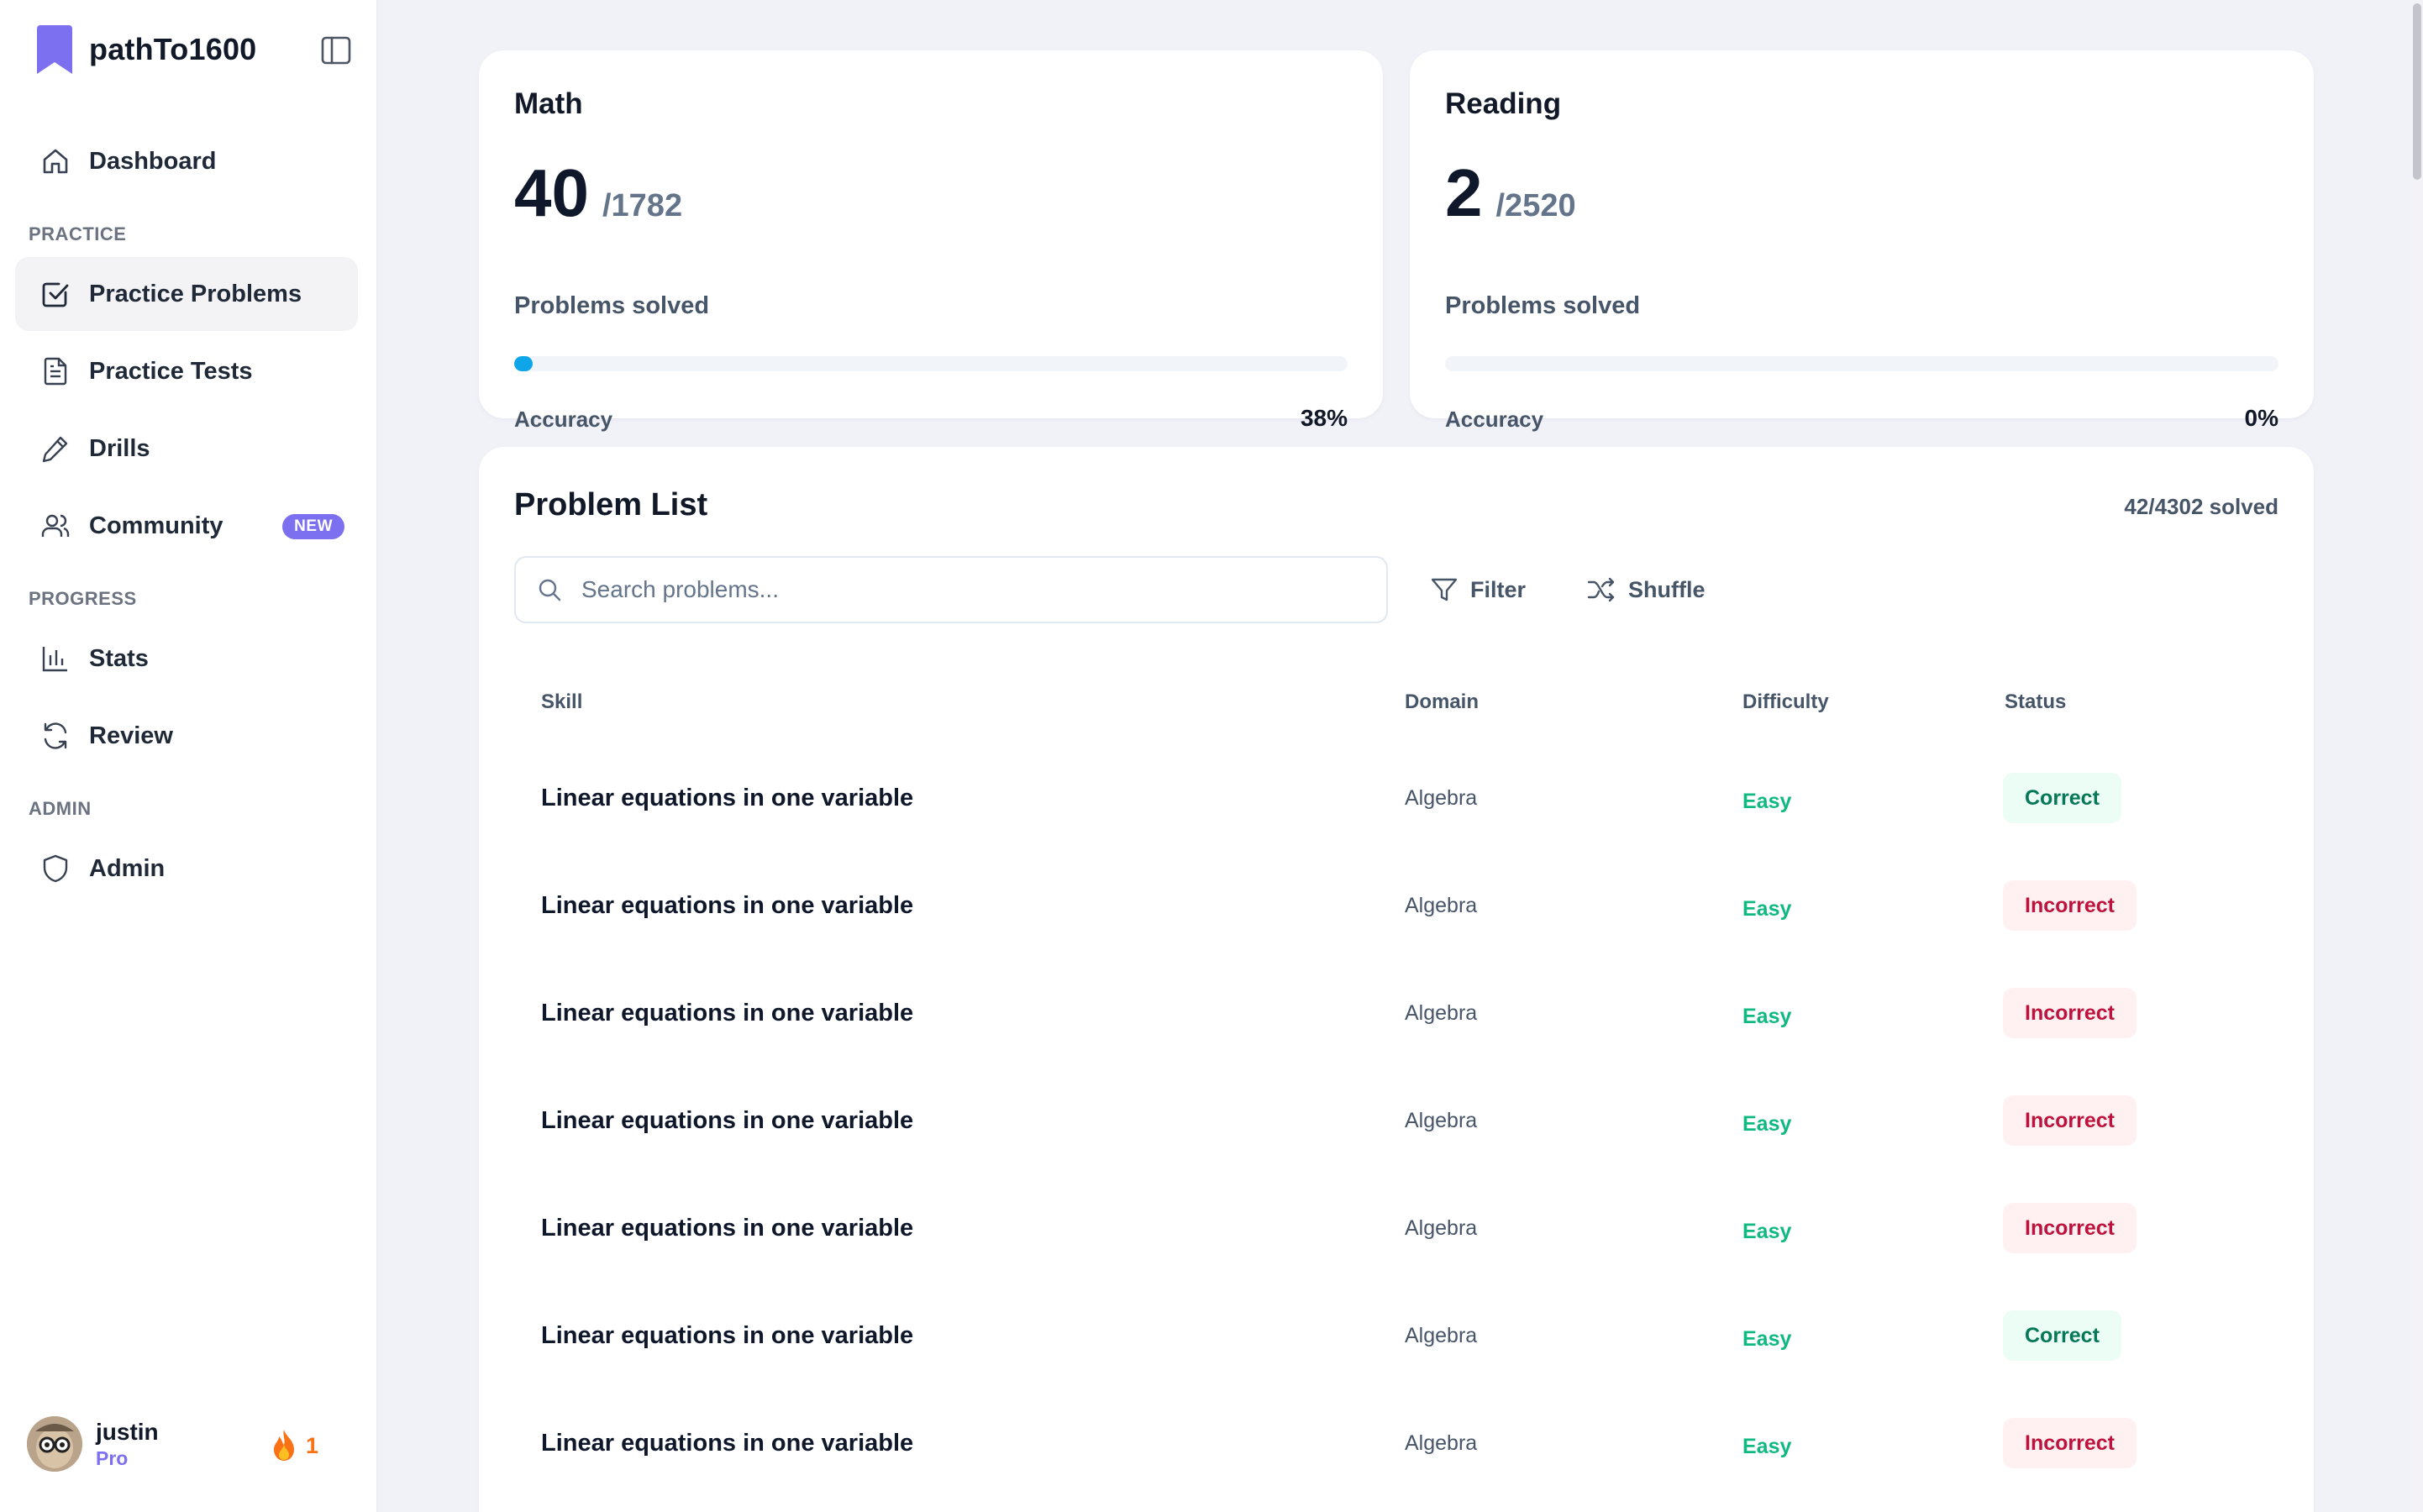 Image resolution: width=2423 pixels, height=1512 pixels. I want to click on sidebar-item-admin: Admin, so click(186, 869).